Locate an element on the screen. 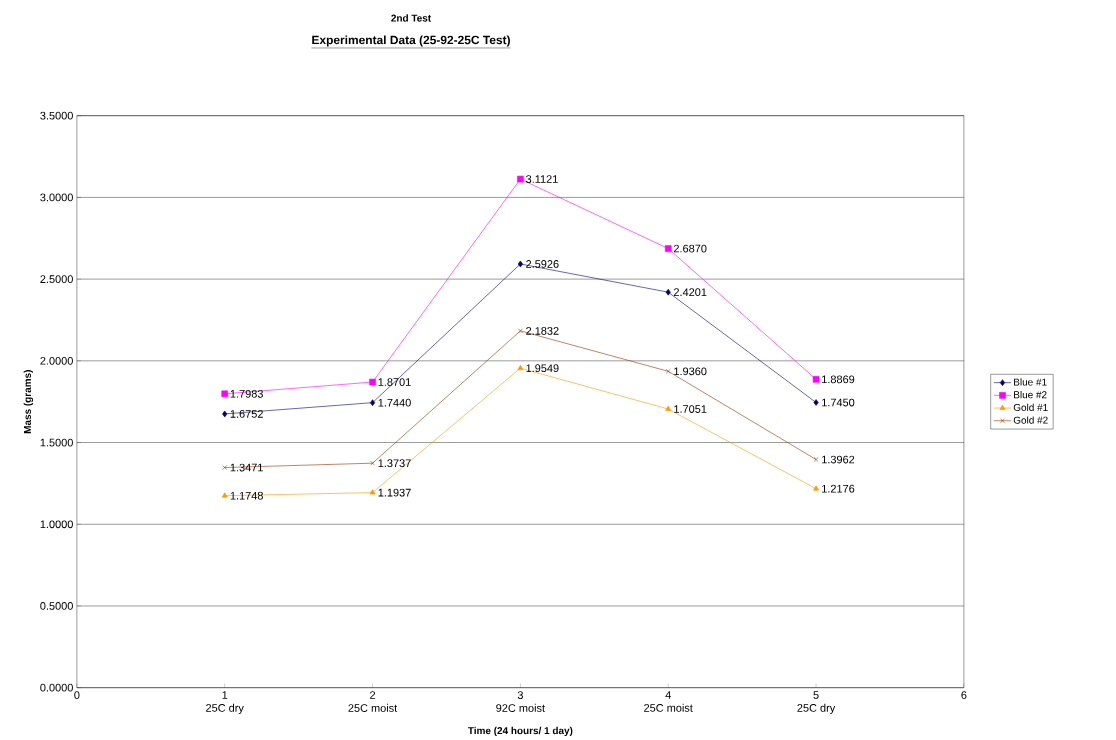  data-label: 1.8869 is located at coordinates (838, 379).